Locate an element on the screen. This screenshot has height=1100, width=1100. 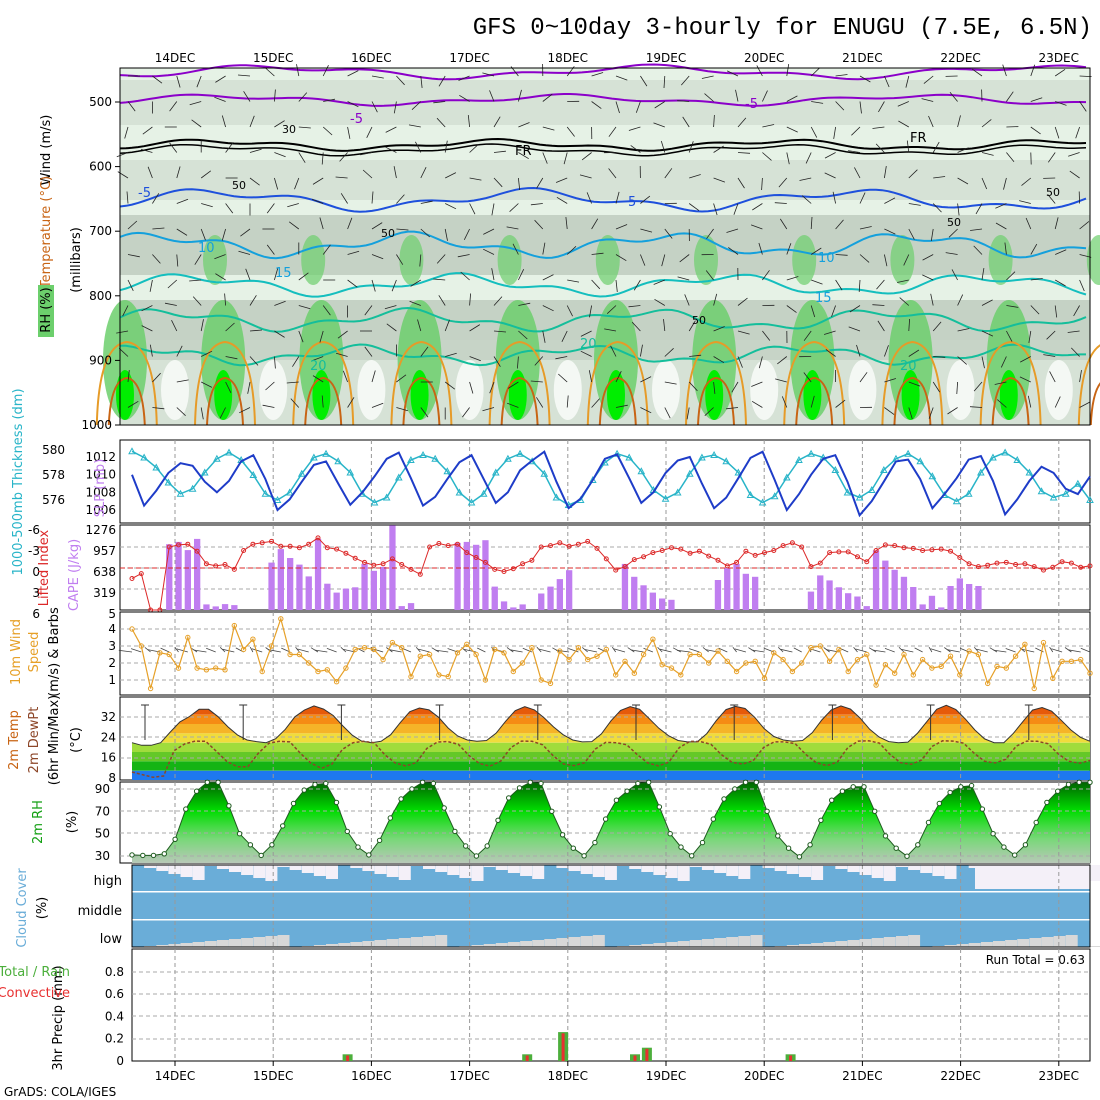
hot-dome-contour is located at coordinates (912, 401).